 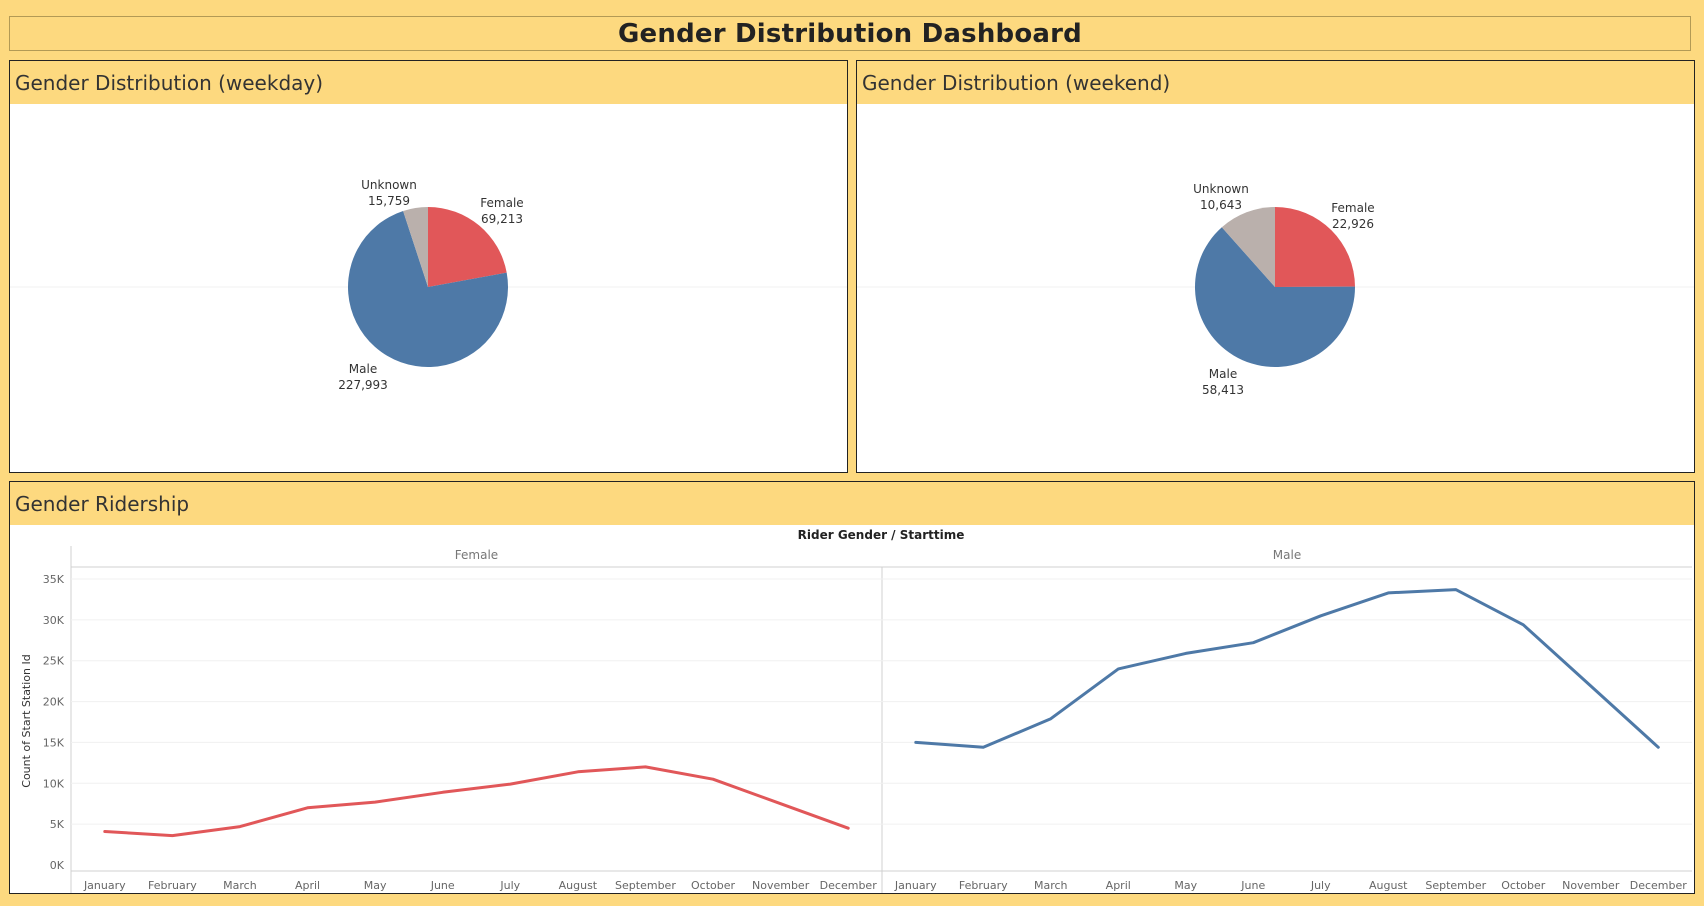 I want to click on series-line-female, so click(x=476, y=801).